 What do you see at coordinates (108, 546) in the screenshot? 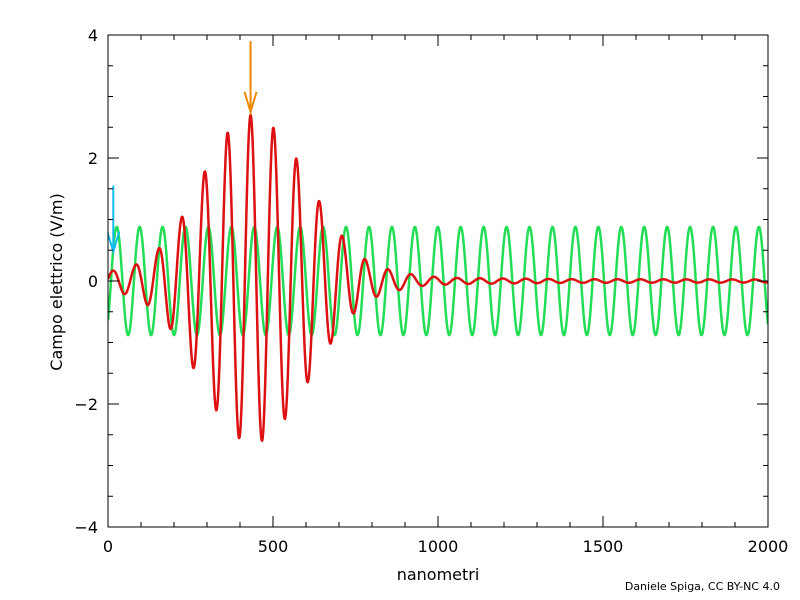
I see `x-tick-label: 0` at bounding box center [108, 546].